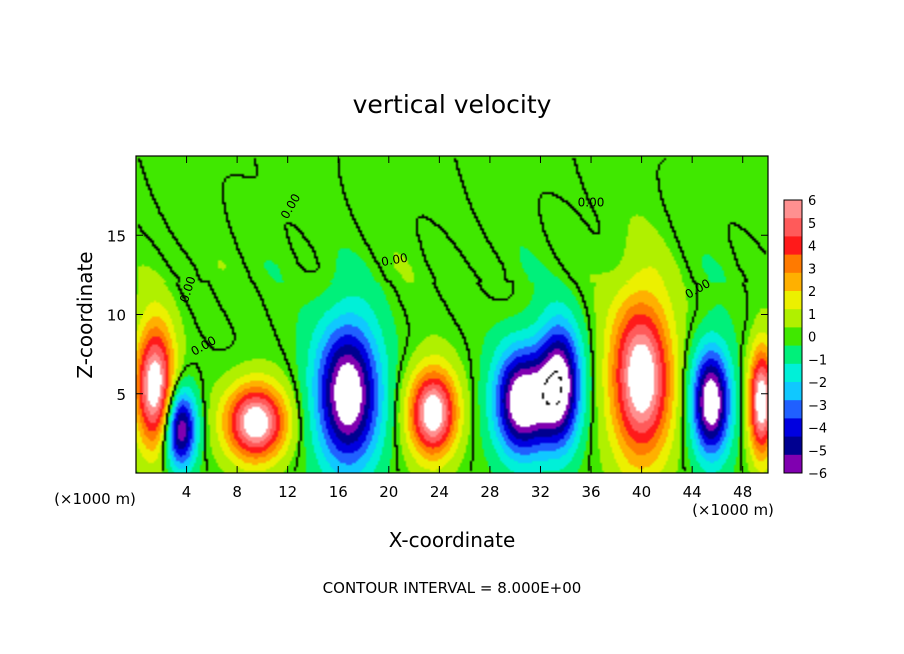 Image resolution: width=904 pixels, height=654 pixels. What do you see at coordinates (692, 492) in the screenshot?
I see `x-tick-label: 44` at bounding box center [692, 492].